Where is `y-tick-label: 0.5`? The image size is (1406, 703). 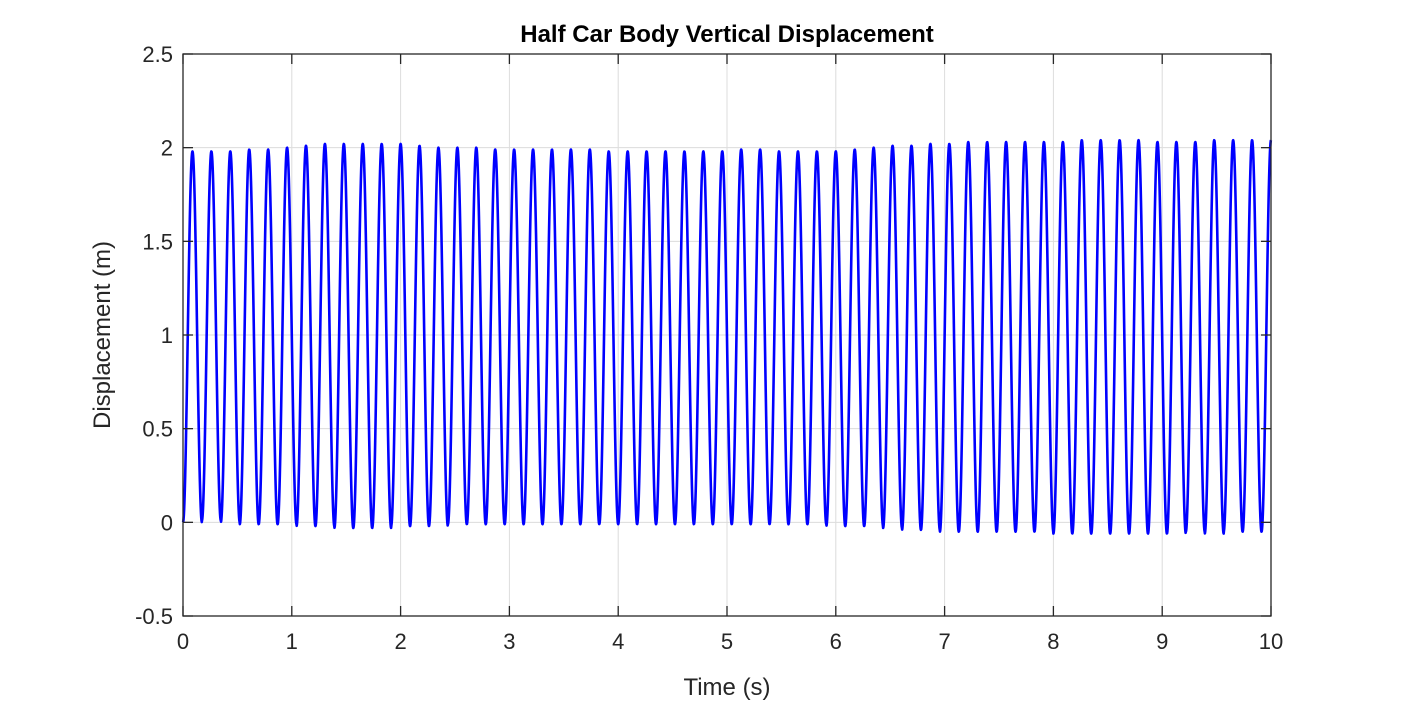
y-tick-label: 0.5 is located at coordinates (157, 429).